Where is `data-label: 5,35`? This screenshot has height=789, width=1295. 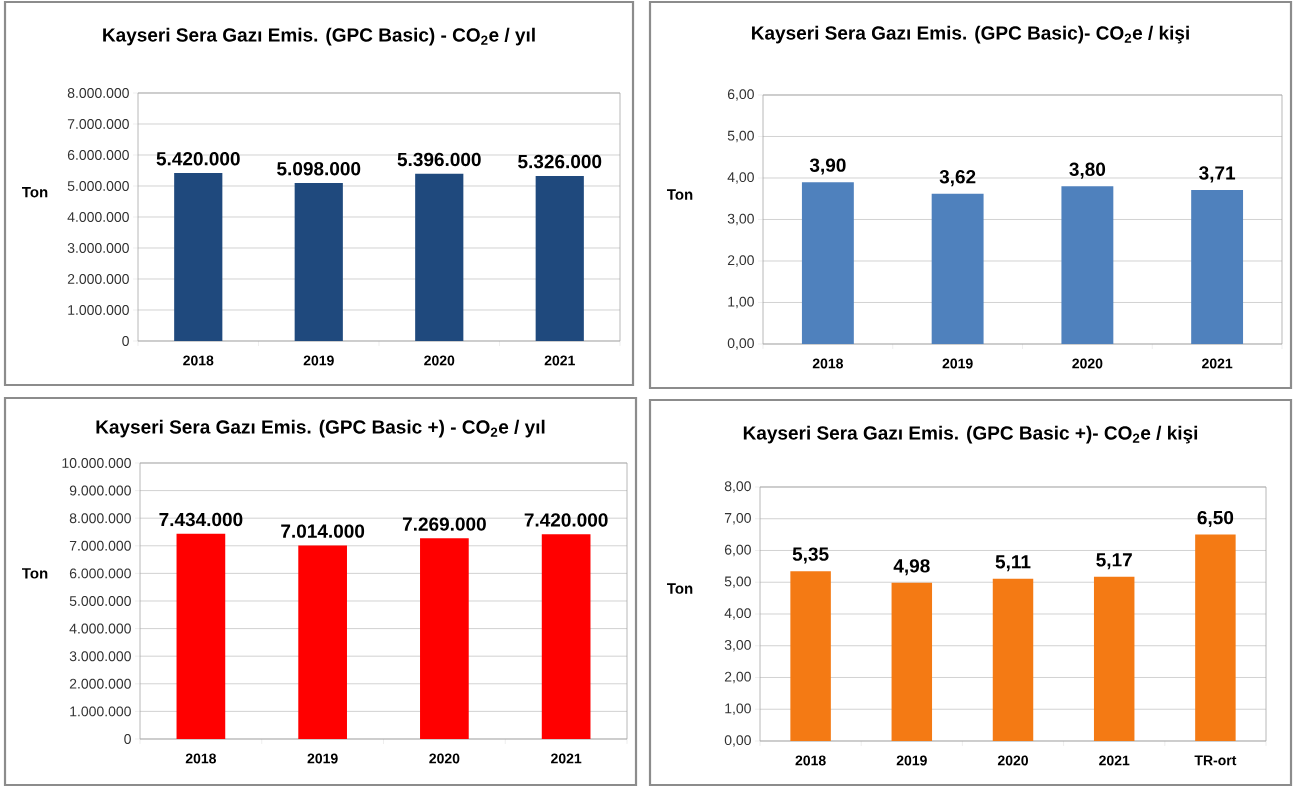
data-label: 5,35 is located at coordinates (810, 555).